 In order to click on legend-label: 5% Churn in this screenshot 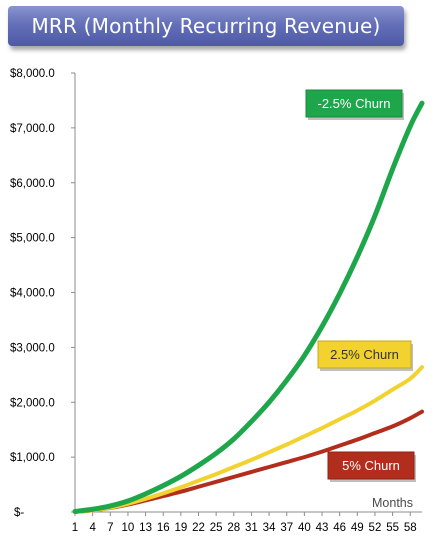, I will do `click(371, 465)`.